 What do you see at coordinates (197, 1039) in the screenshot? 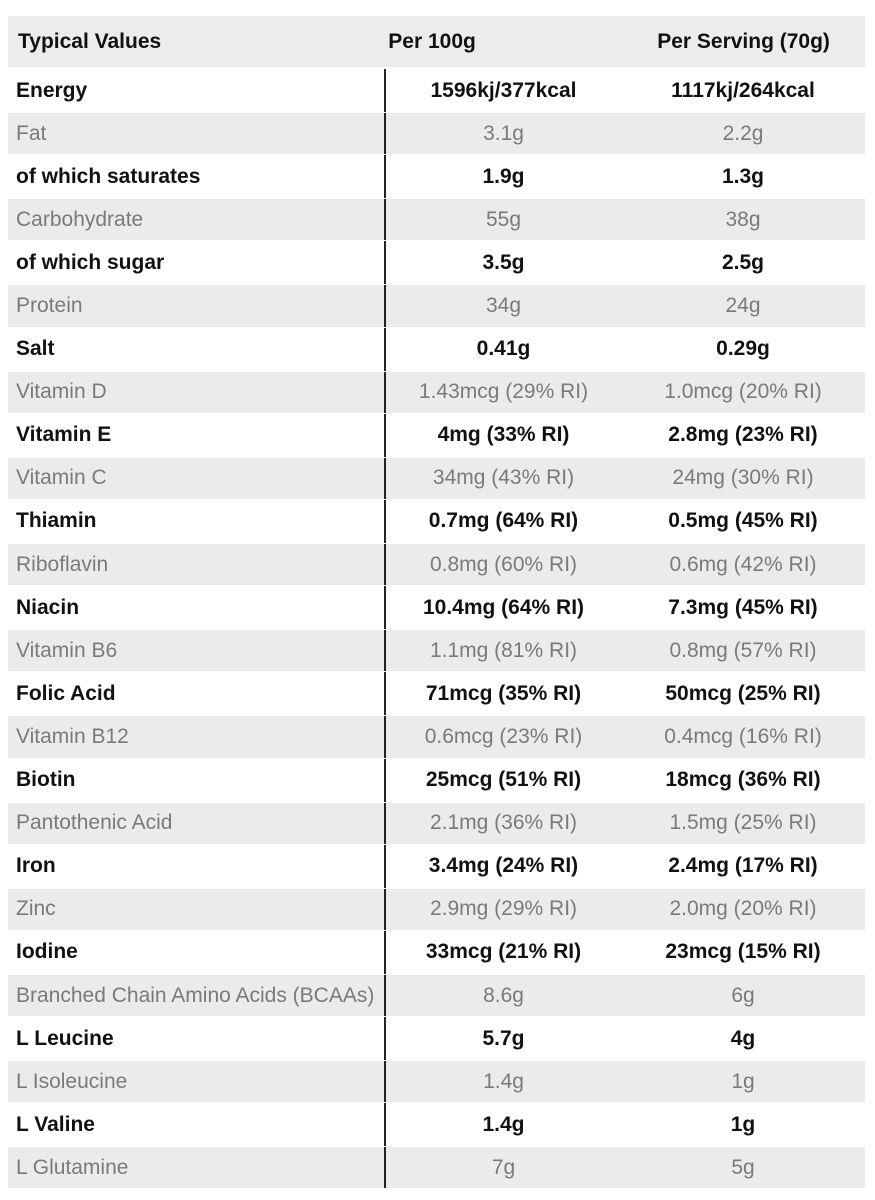
I see `nutrient-name: L Leucine` at bounding box center [197, 1039].